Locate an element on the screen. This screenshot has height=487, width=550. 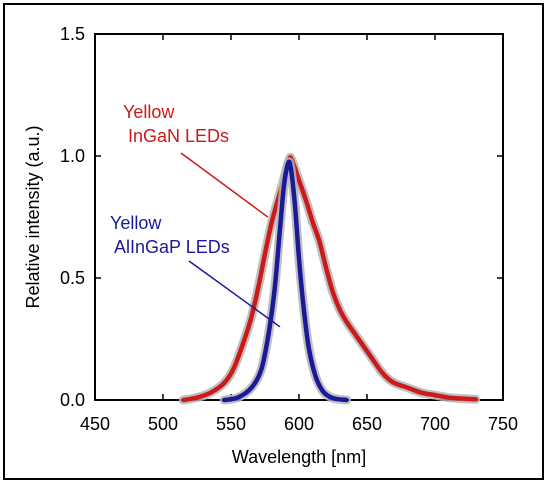
y-tick-label: 0.0 is located at coordinates (72, 400).